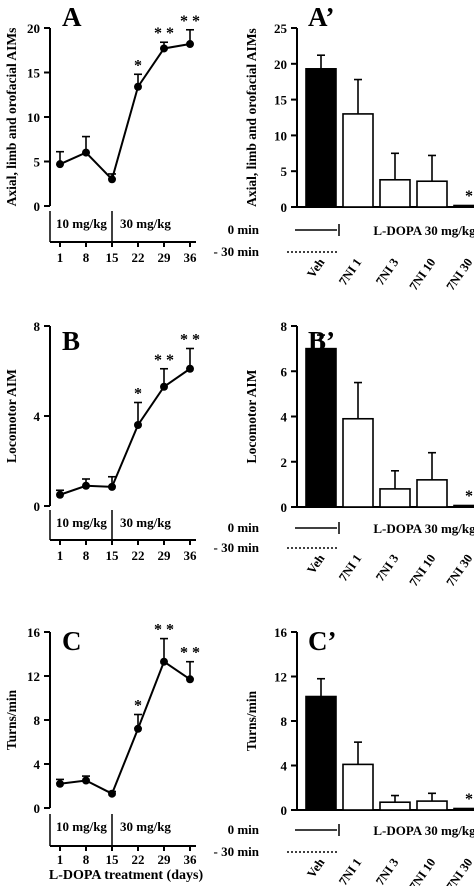 This screenshot has width=474, height=886. I want to click on y-axis-label: Turns/min, so click(11, 719).